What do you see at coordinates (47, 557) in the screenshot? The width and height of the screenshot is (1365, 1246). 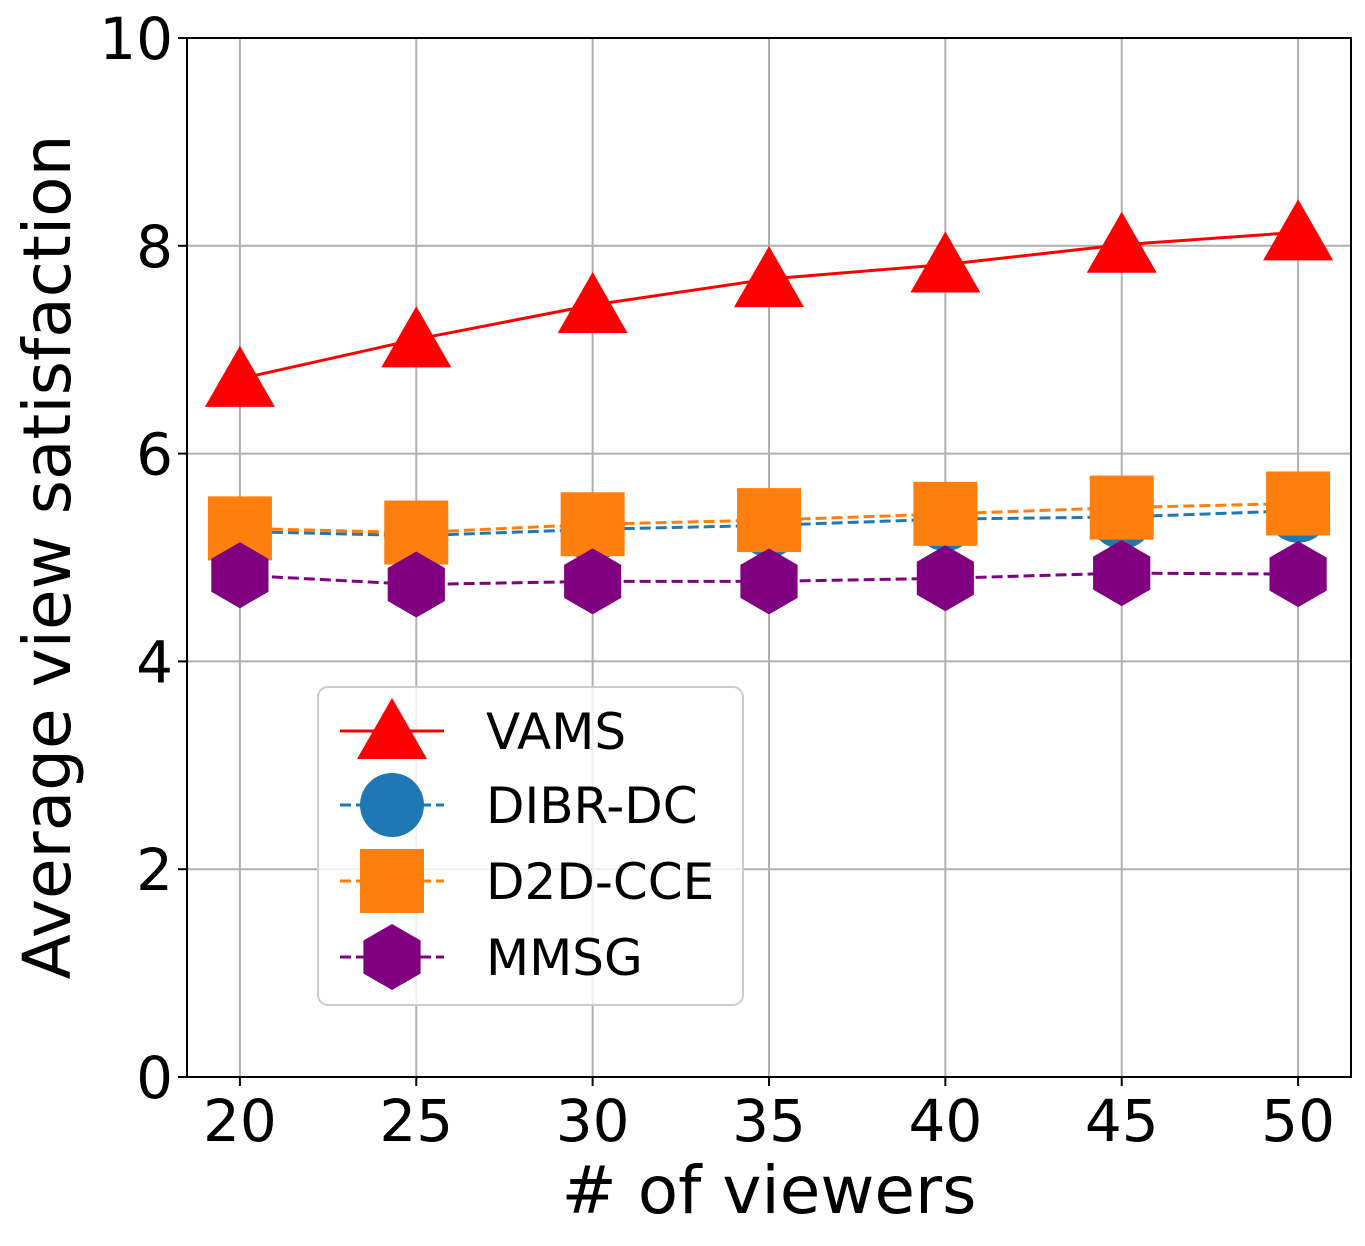 I see `y-axis-label: Average view satisfaction` at bounding box center [47, 557].